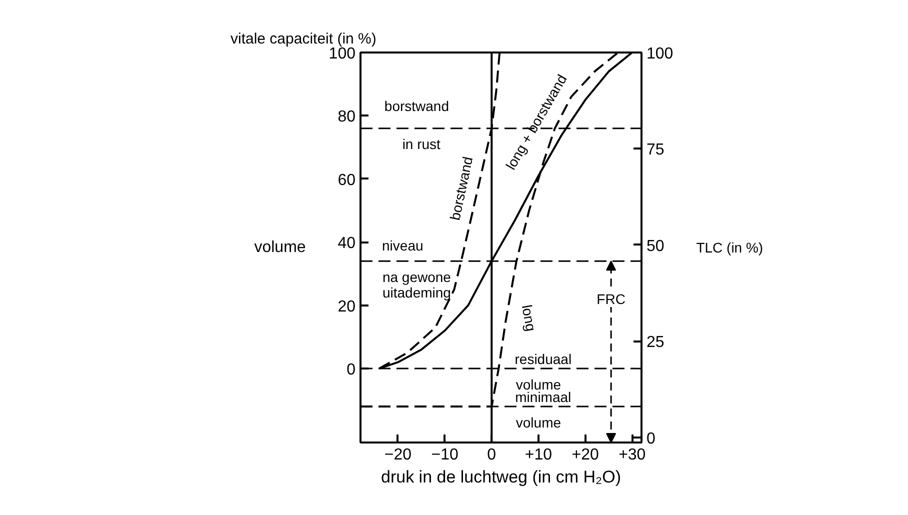 This screenshot has height=515, width=908. Describe the element at coordinates (416, 292) in the screenshot. I see `annotation: uitademing` at that location.